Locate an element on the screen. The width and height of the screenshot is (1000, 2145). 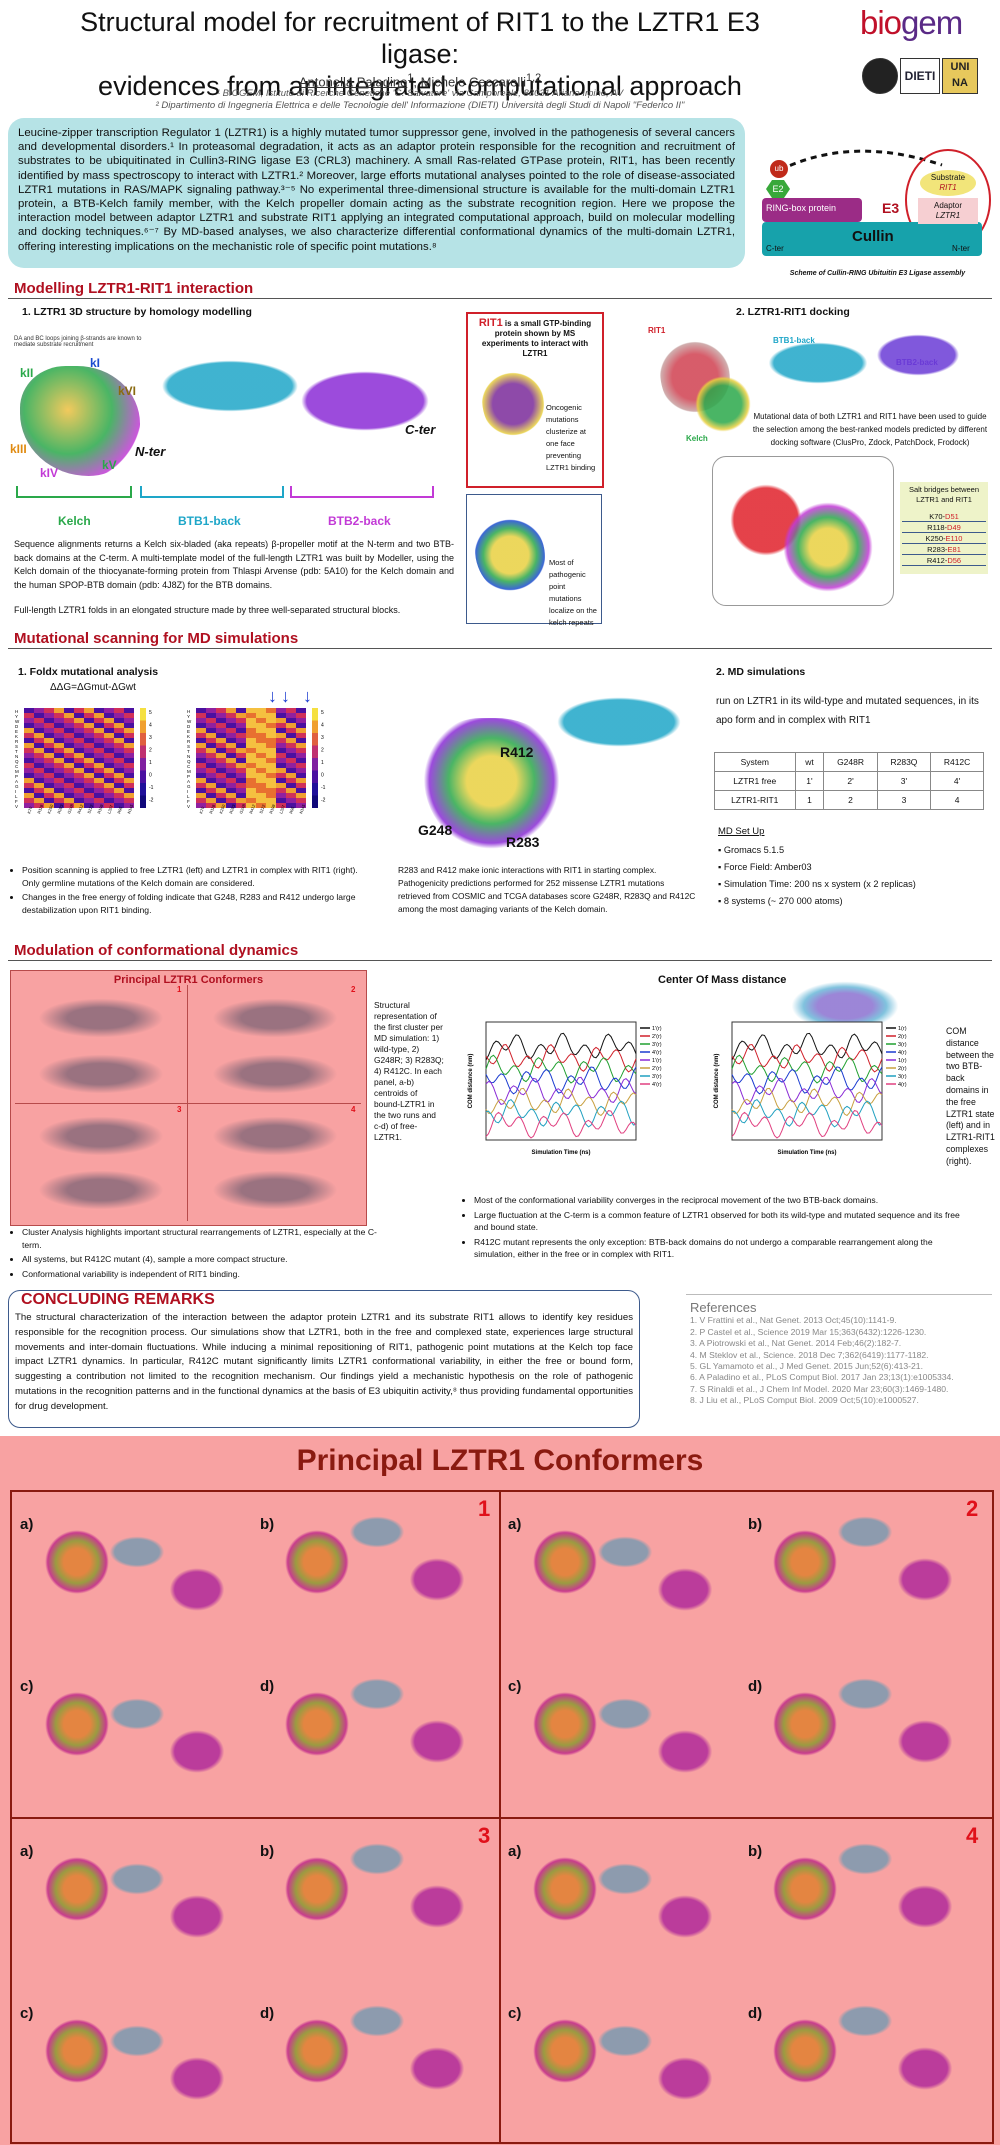
salt-bridge-lztr1: R118- is located at coordinates (937, 527).